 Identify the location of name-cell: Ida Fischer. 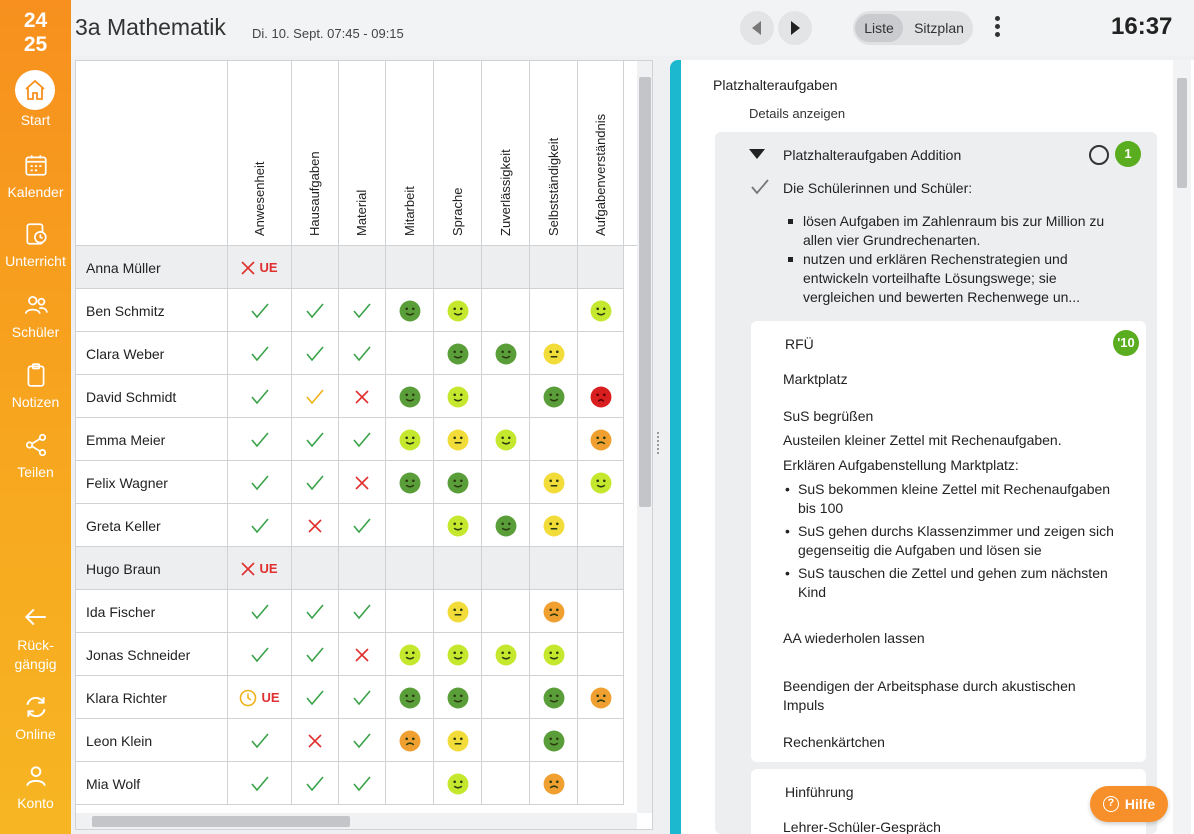
(152, 611).